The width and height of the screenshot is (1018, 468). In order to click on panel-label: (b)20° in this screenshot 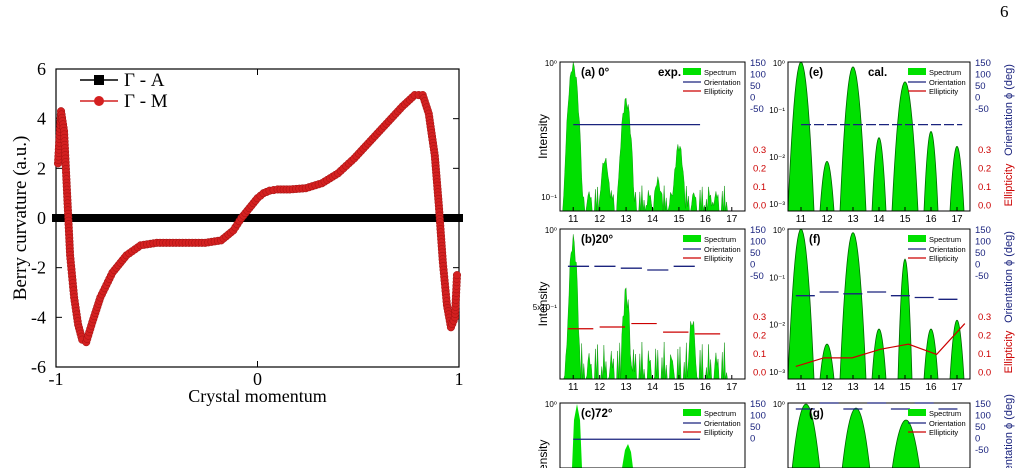, I will do `click(597, 240)`.